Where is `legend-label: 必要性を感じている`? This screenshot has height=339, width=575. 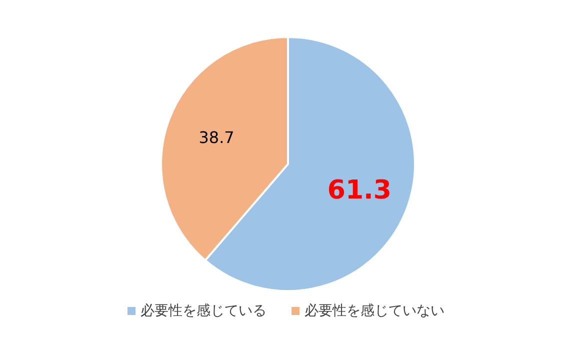
legend-label: 必要性を感じている is located at coordinates (203, 311).